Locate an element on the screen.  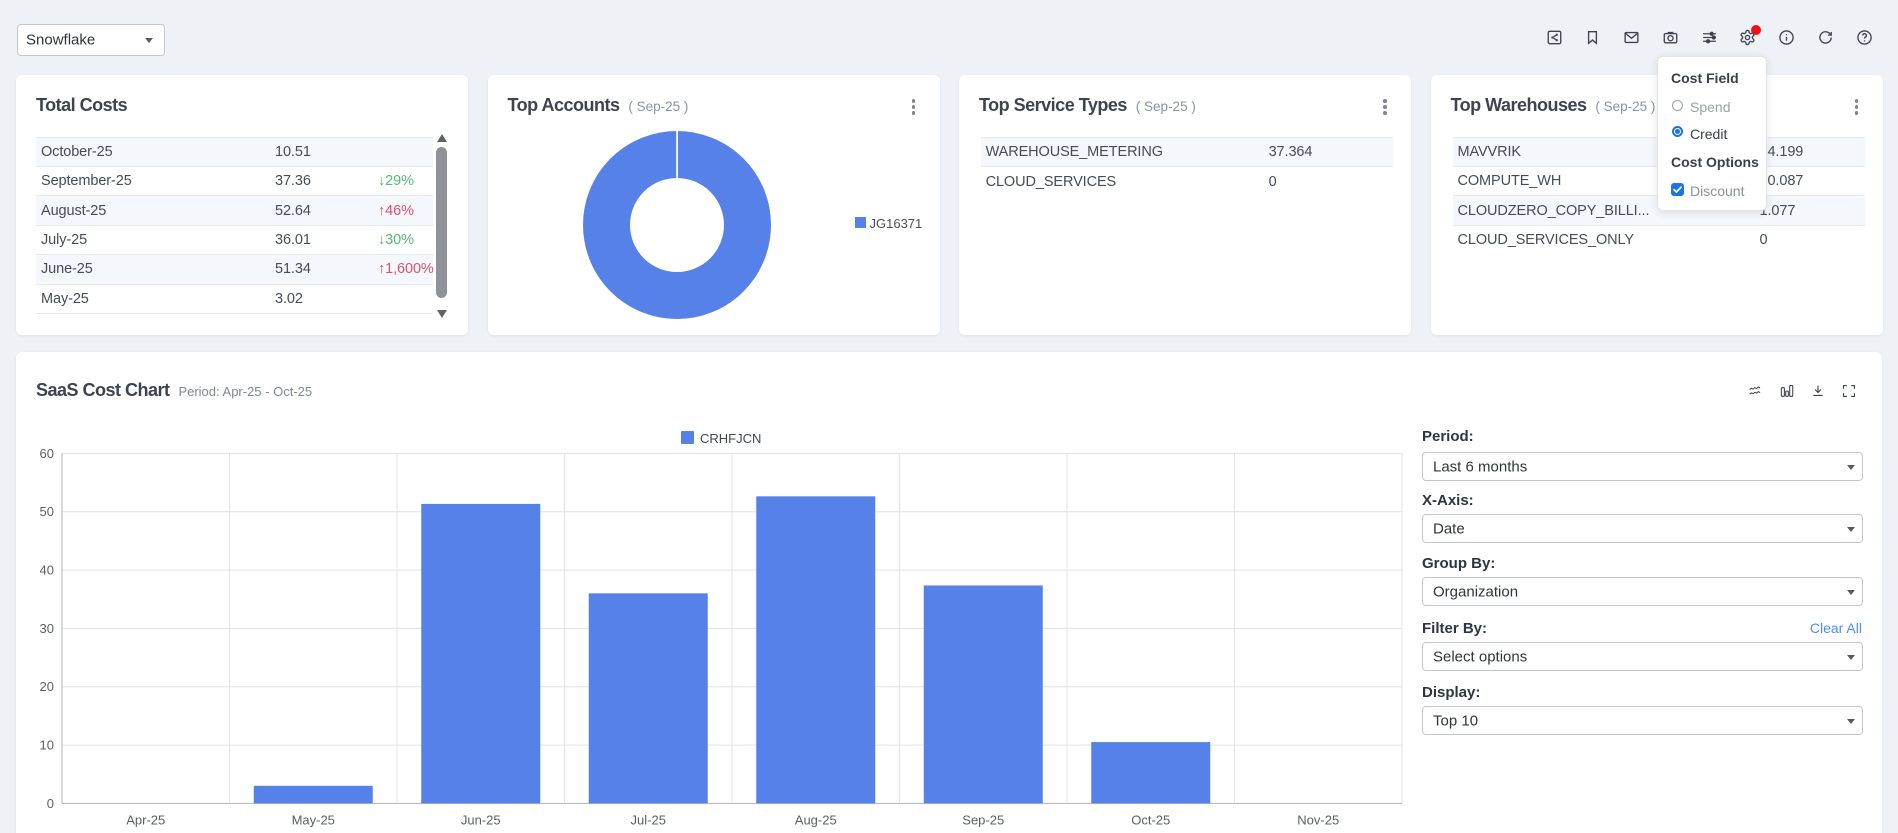
svg-text: 0 is located at coordinates (50, 803).